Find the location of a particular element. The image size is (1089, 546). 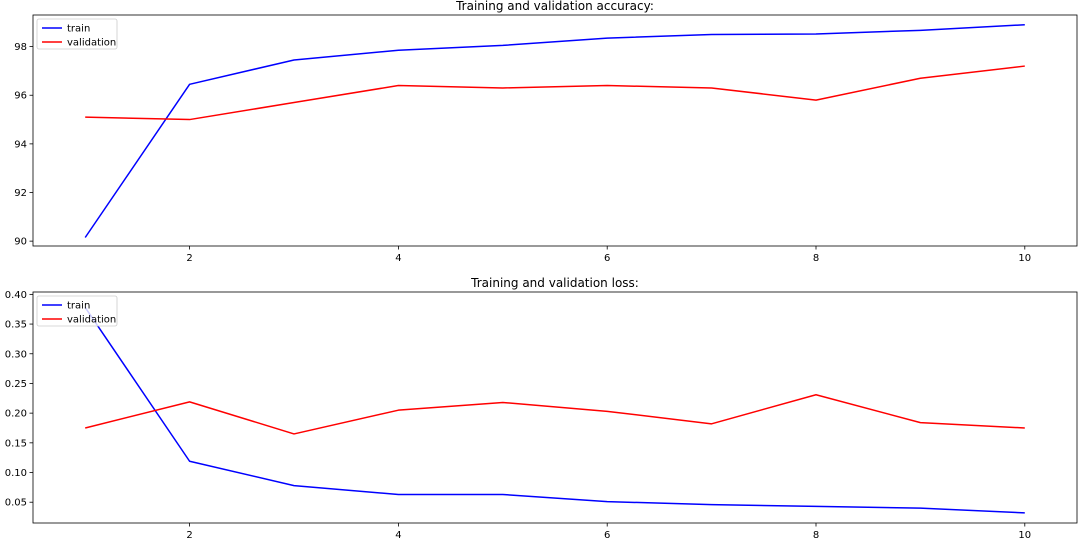

y-tick-label: 0.20 is located at coordinates (16, 414).